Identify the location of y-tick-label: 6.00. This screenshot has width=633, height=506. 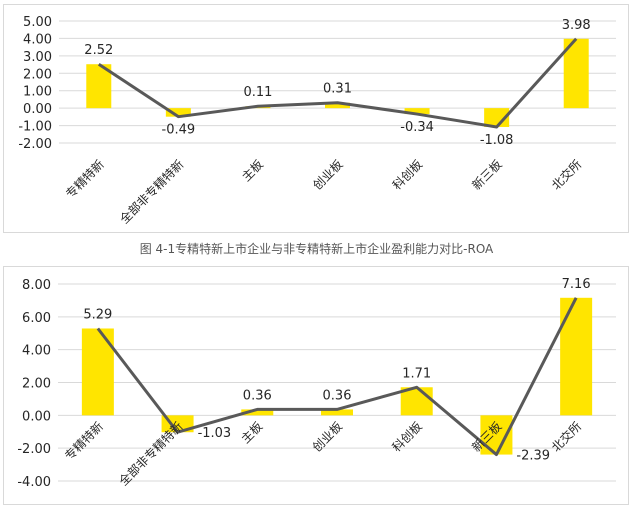
(36, 318).